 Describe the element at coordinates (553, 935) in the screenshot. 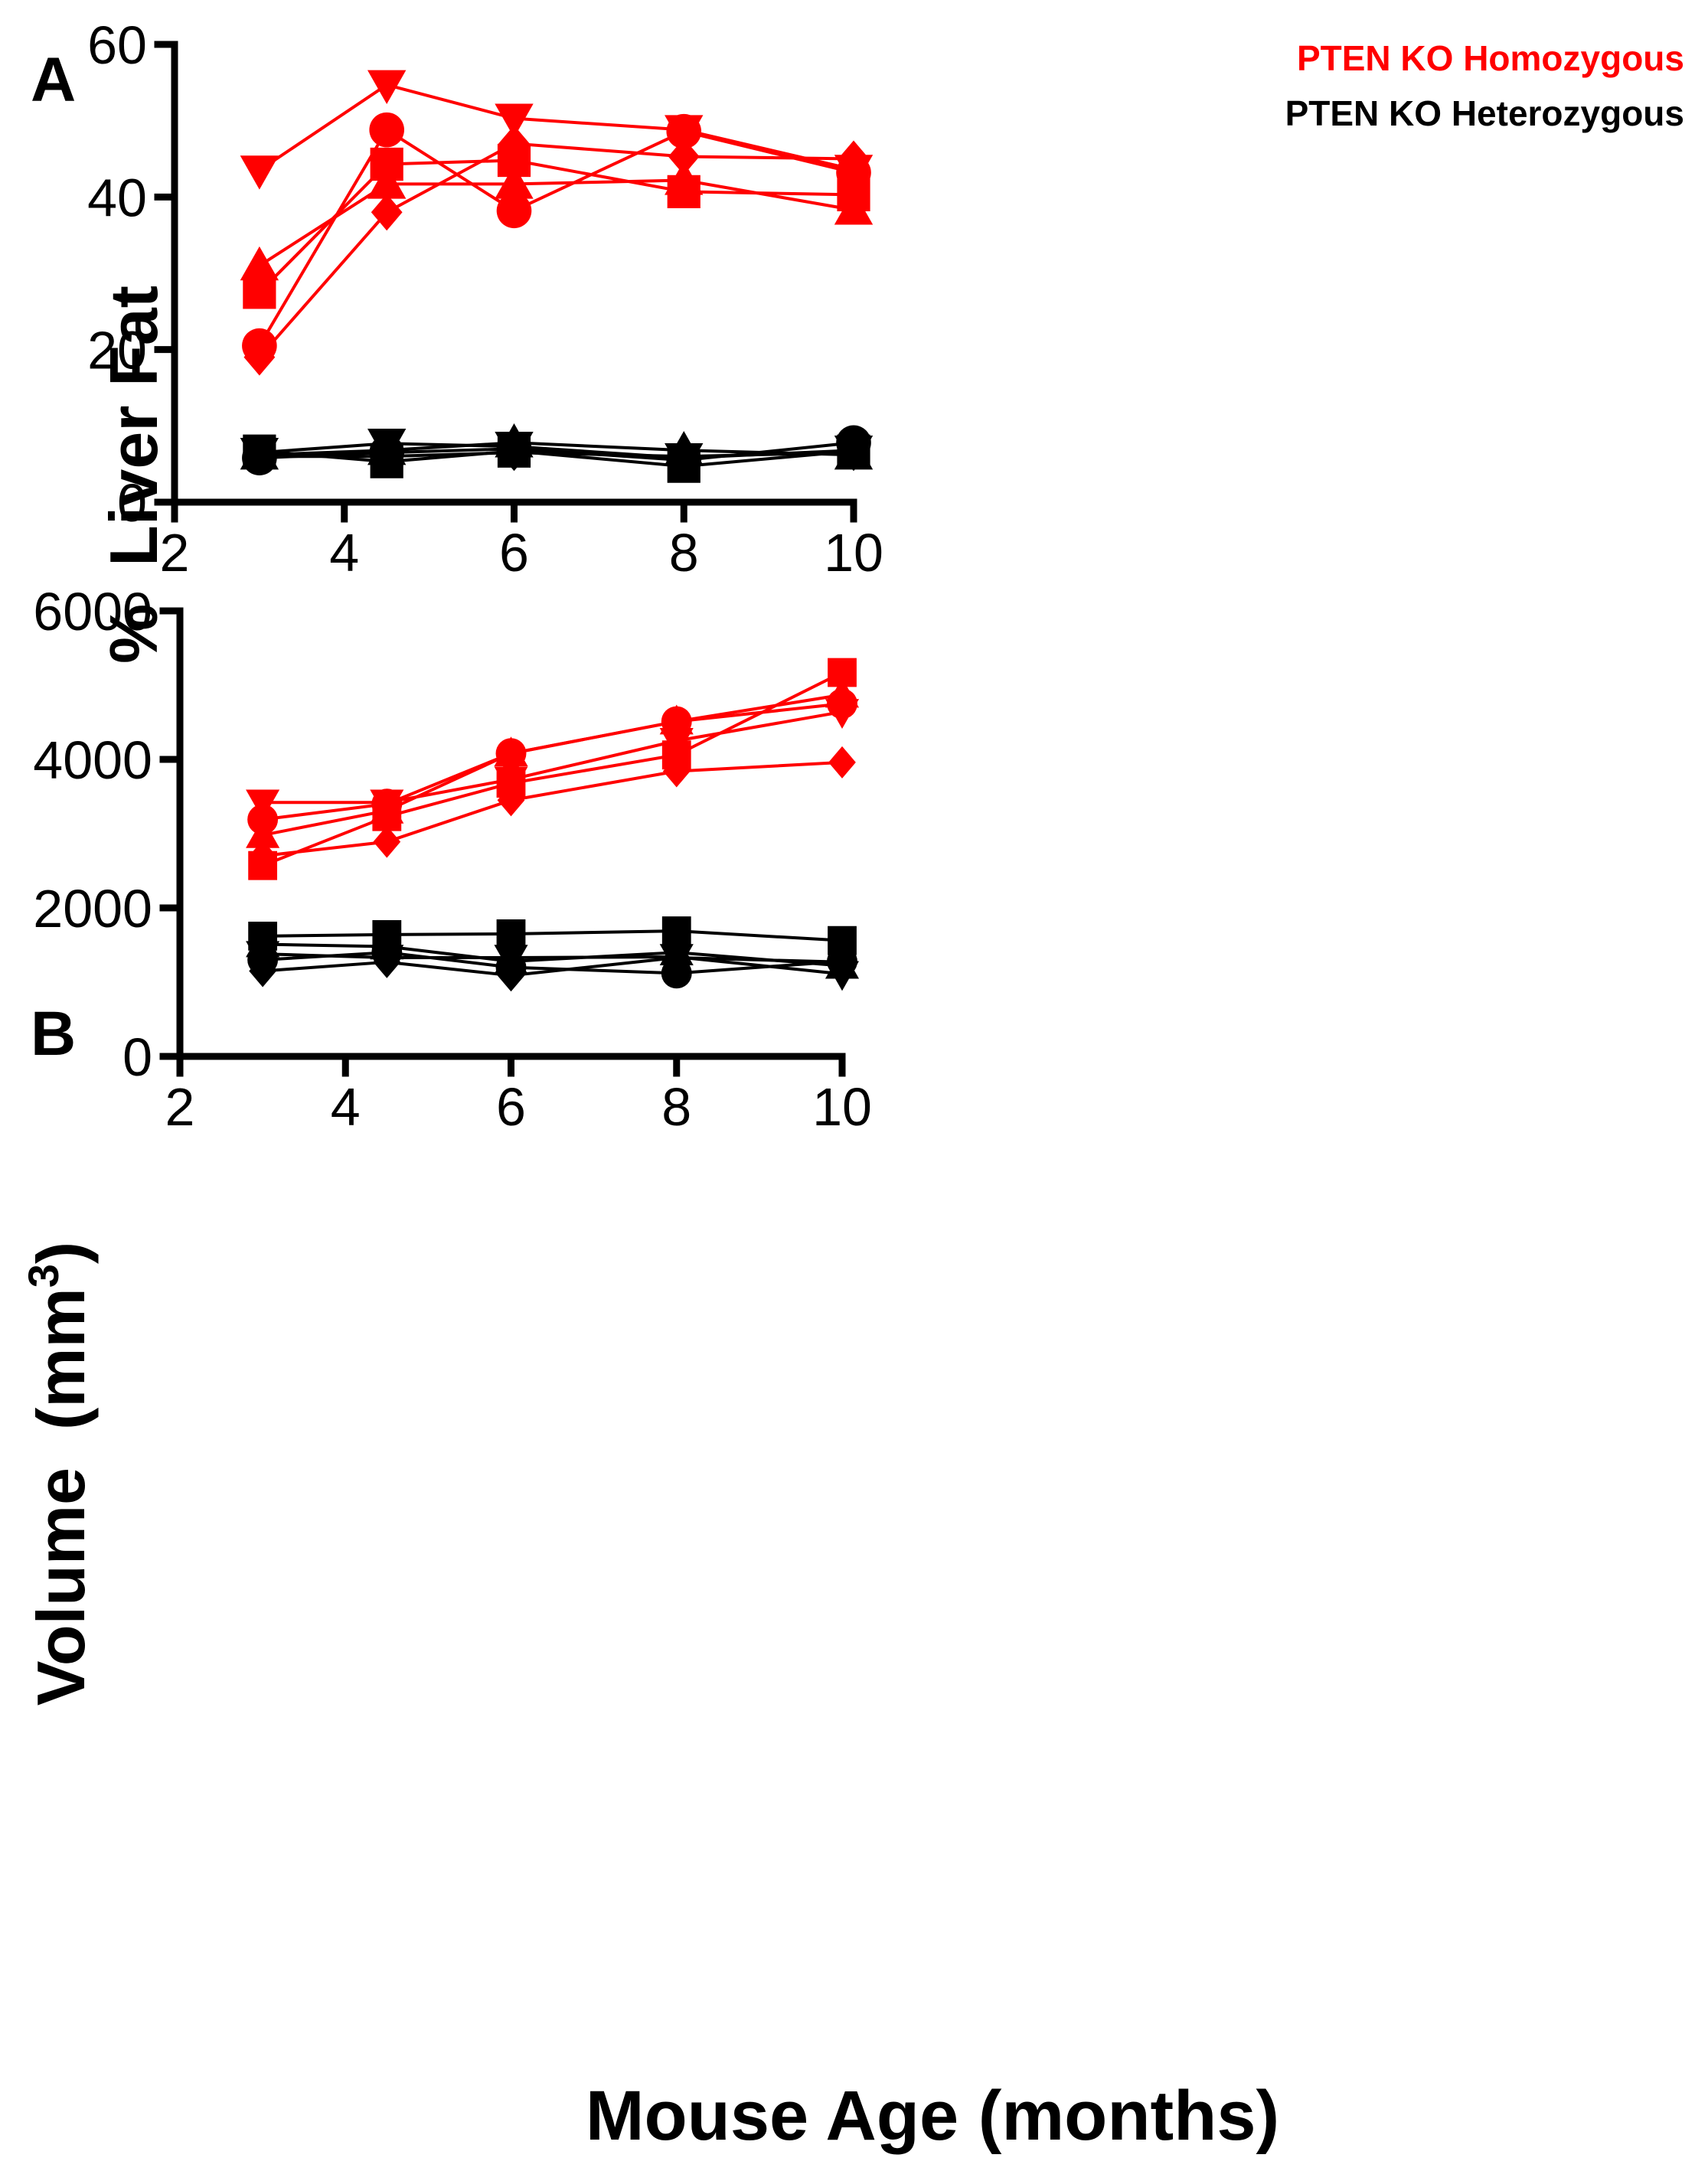

I see `panel-b-series-line-heterozygous-square` at that location.